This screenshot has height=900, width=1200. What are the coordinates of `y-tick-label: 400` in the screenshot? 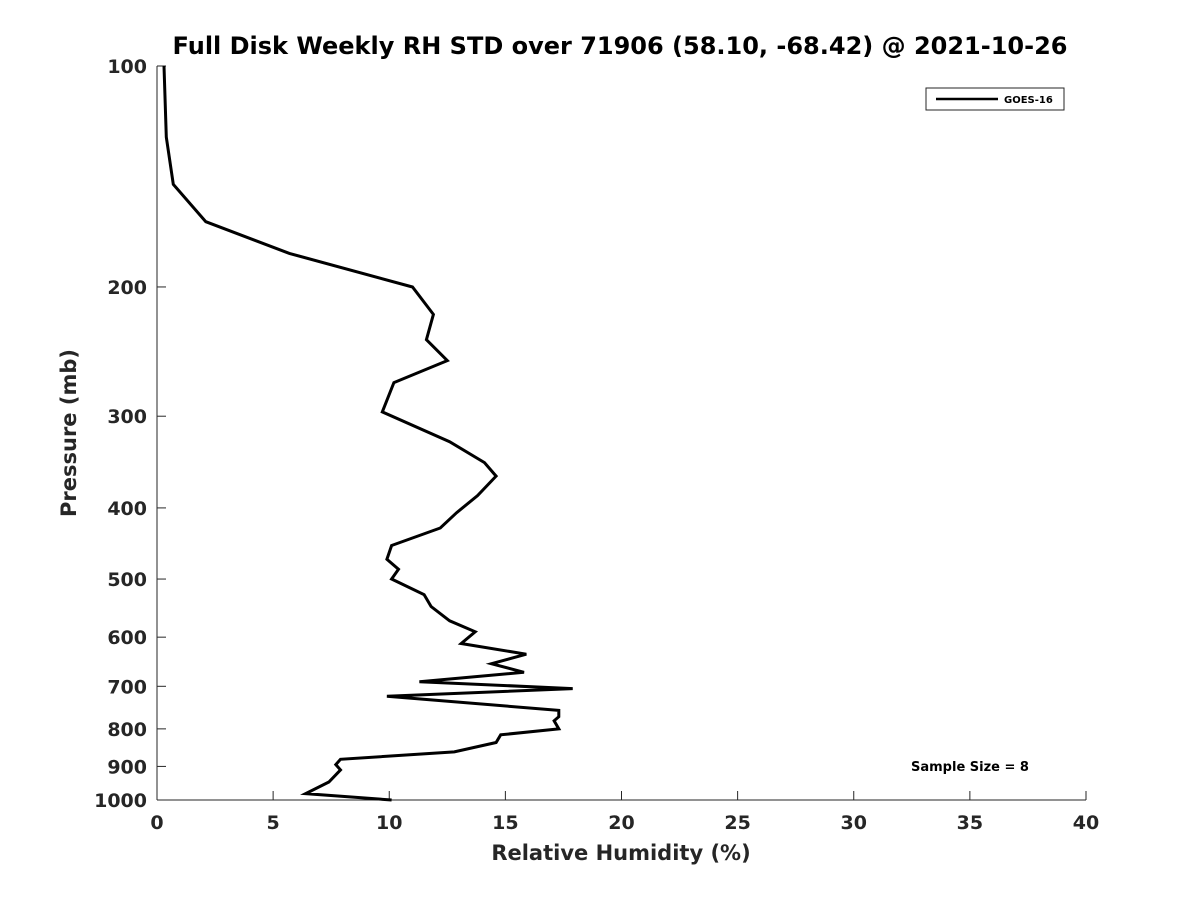 It's located at (127, 509).